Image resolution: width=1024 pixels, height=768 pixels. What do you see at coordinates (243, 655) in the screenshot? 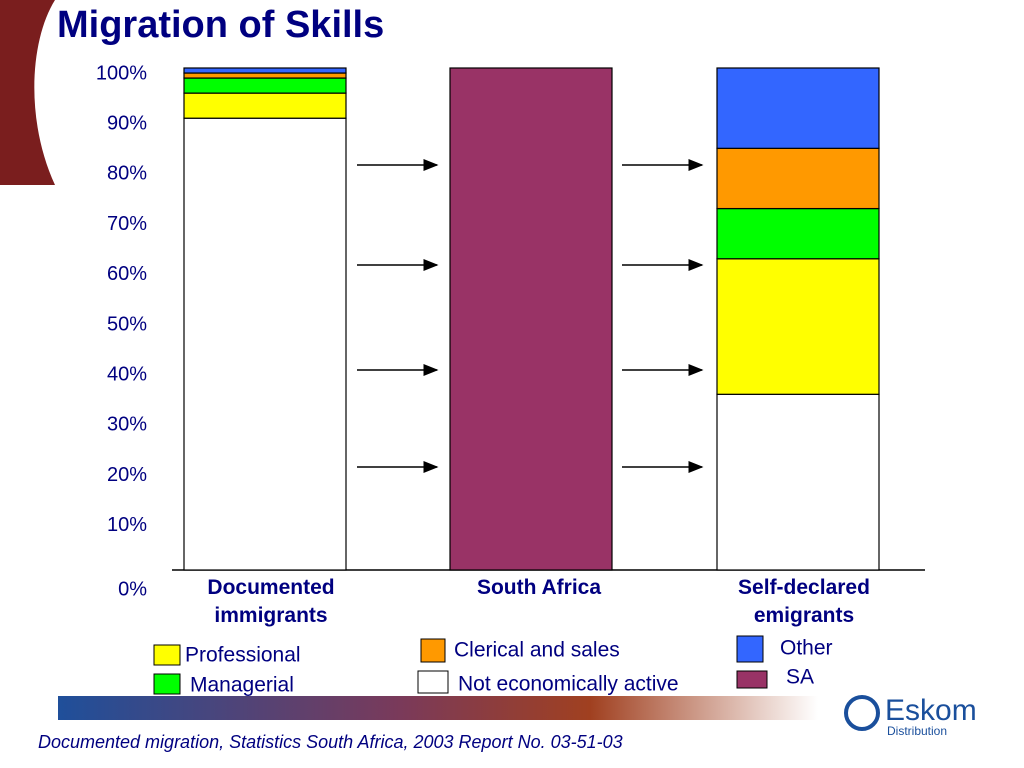
I see `legend-label: Professional` at bounding box center [243, 655].